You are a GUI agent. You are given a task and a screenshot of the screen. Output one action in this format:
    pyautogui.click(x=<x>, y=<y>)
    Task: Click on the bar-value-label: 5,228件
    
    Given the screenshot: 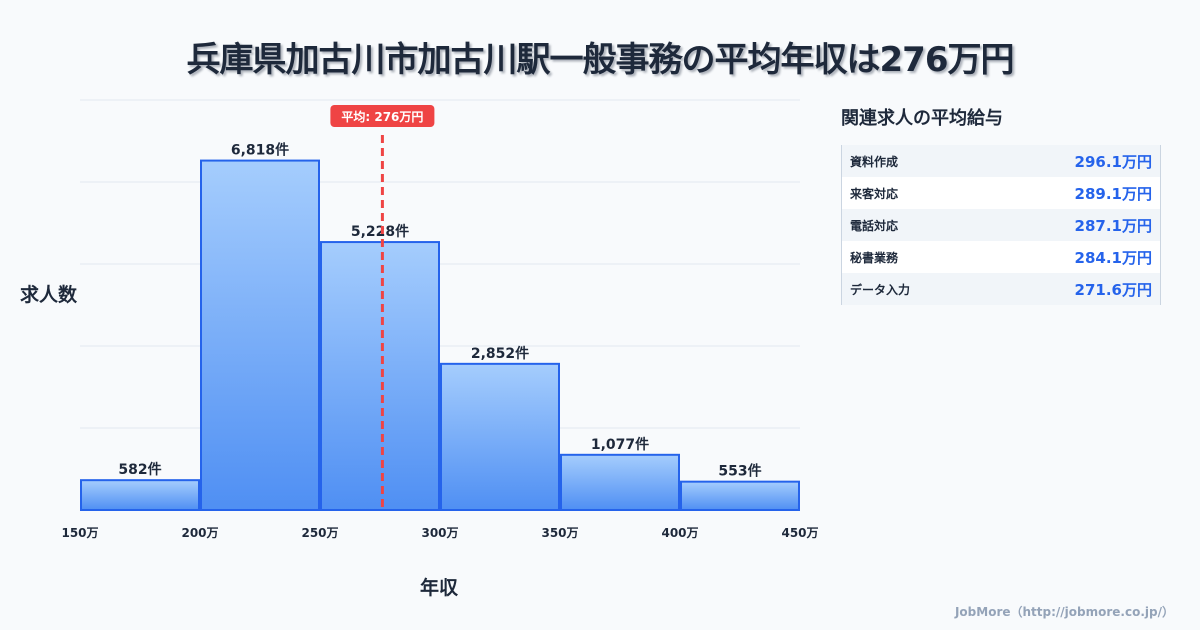 What is the action you would take?
    pyautogui.click(x=380, y=231)
    